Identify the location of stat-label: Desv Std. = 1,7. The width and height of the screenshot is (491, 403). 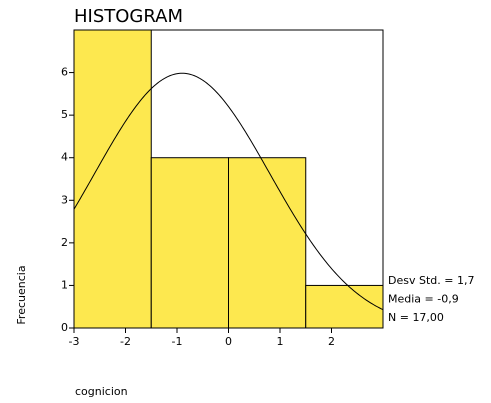
(431, 280).